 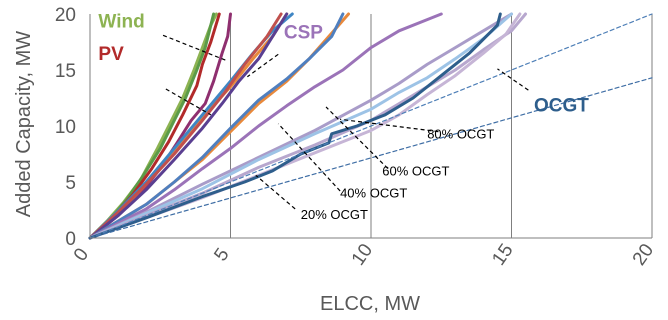 I want to click on annotation-pointer-wind, so click(x=195, y=48).